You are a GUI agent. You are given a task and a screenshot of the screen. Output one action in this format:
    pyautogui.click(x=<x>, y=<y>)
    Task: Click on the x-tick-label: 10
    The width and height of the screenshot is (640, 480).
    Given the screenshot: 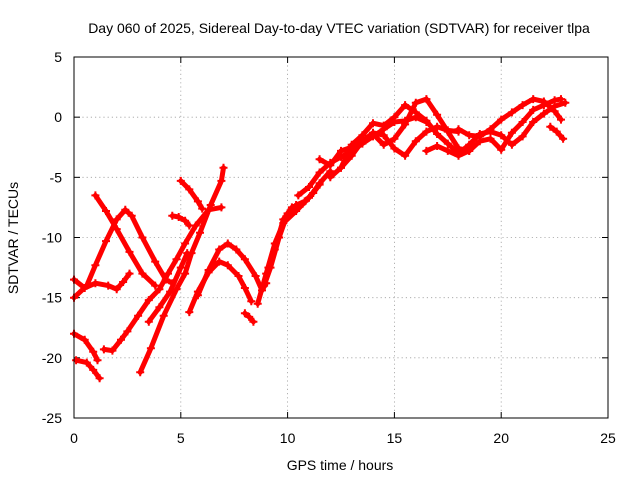 What is the action you would take?
    pyautogui.click(x=288, y=438)
    